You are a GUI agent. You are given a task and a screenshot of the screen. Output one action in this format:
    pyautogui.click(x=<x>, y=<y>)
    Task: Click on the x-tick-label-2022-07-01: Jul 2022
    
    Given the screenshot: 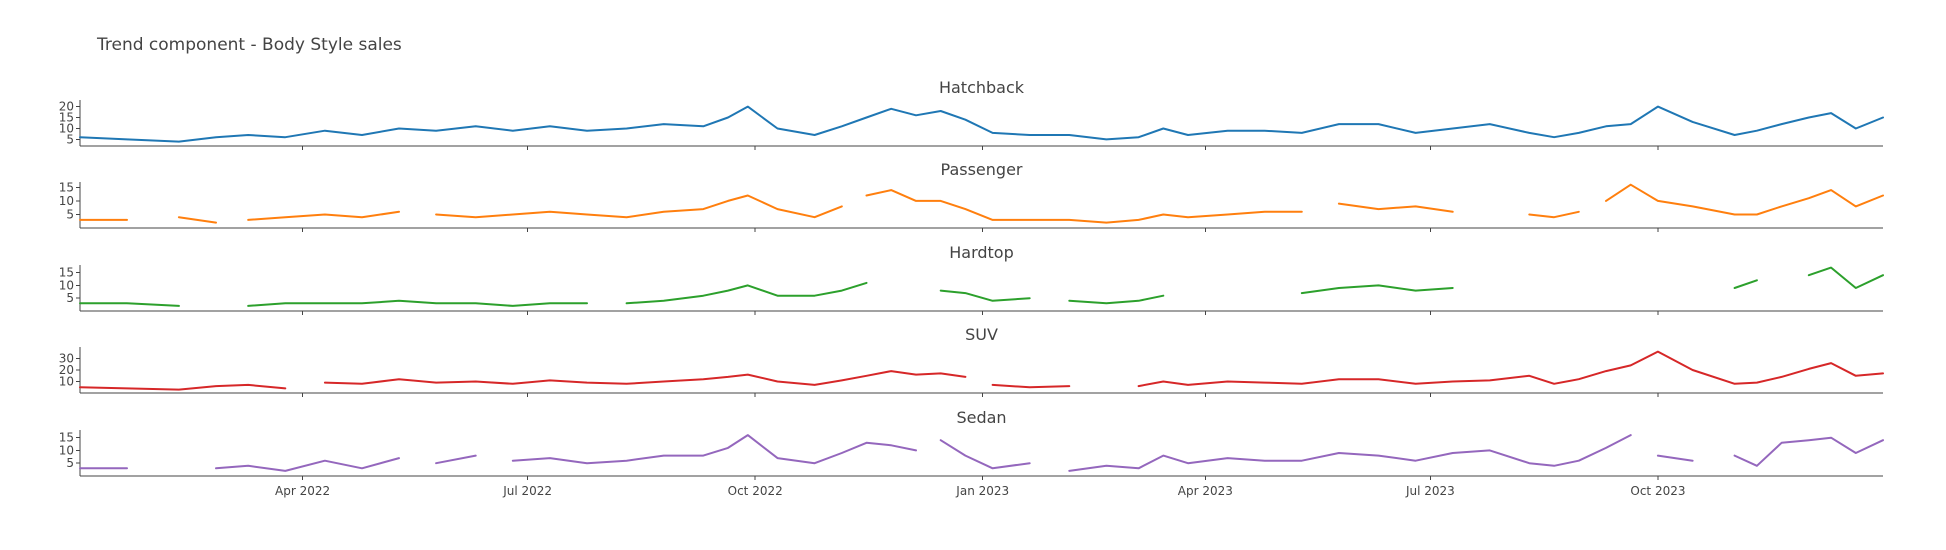 What is the action you would take?
    pyautogui.click(x=527, y=491)
    